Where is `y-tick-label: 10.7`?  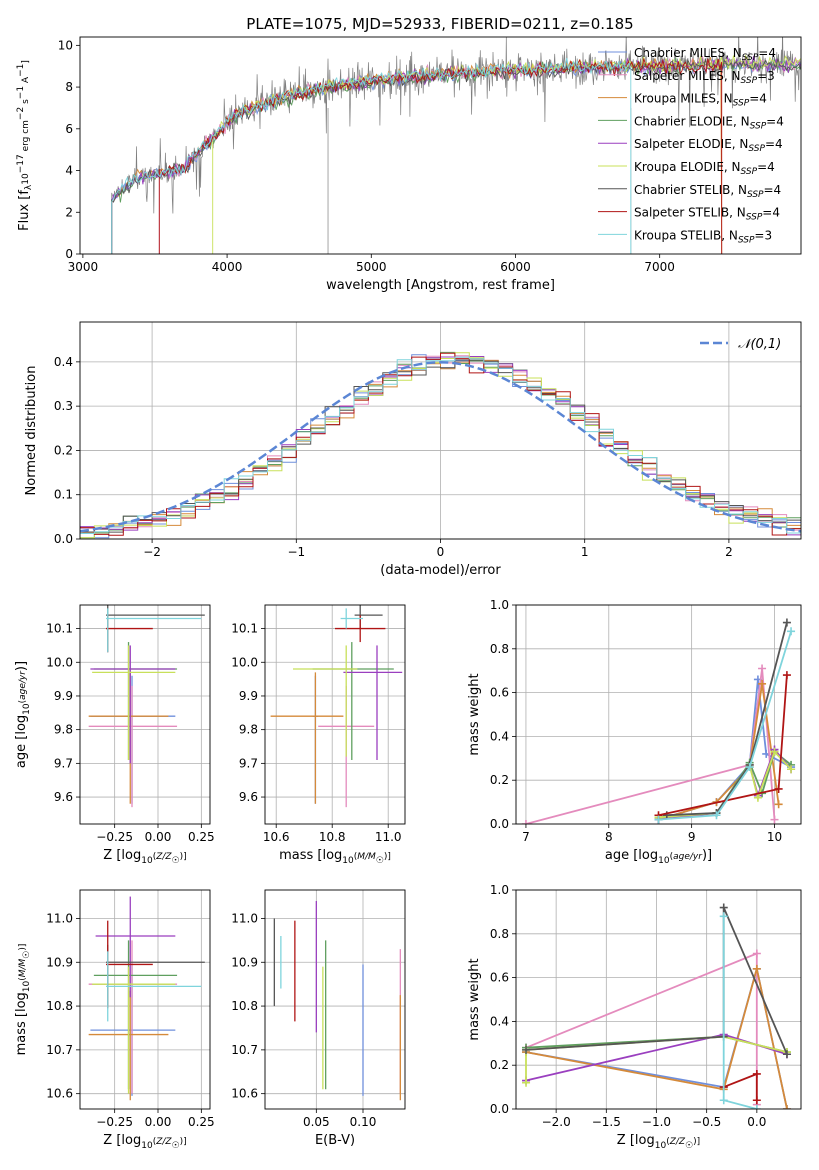
y-tick-label: 10.7 is located at coordinates (59, 1050).